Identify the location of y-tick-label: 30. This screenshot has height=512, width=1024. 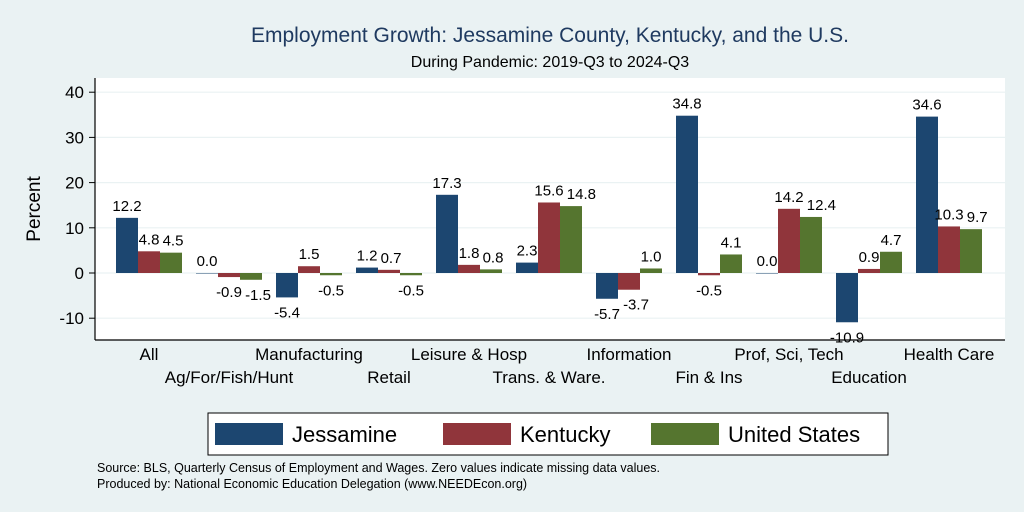
(74, 137).